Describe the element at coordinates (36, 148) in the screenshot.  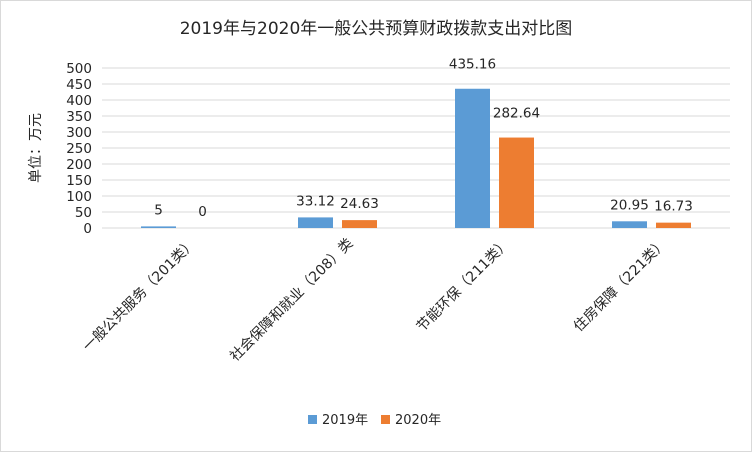
I see `y-axis-label: 单位：万元` at that location.